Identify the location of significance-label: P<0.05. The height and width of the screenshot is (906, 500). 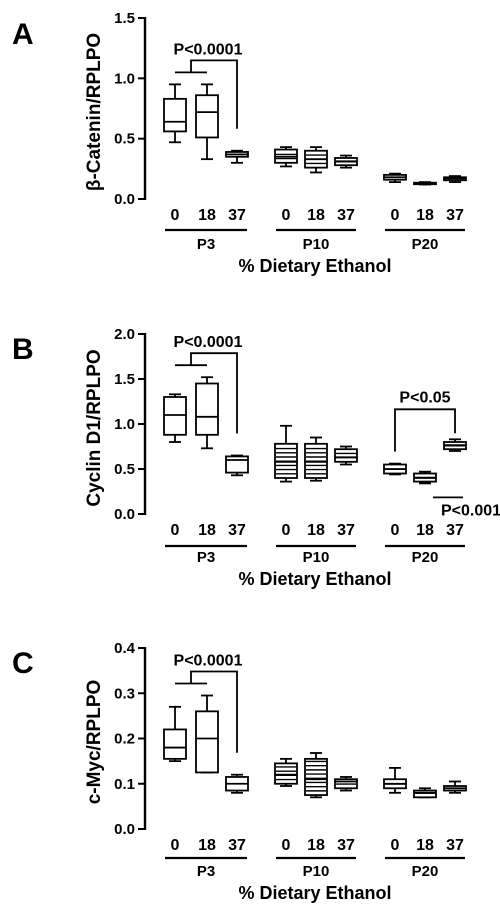
(424, 397).